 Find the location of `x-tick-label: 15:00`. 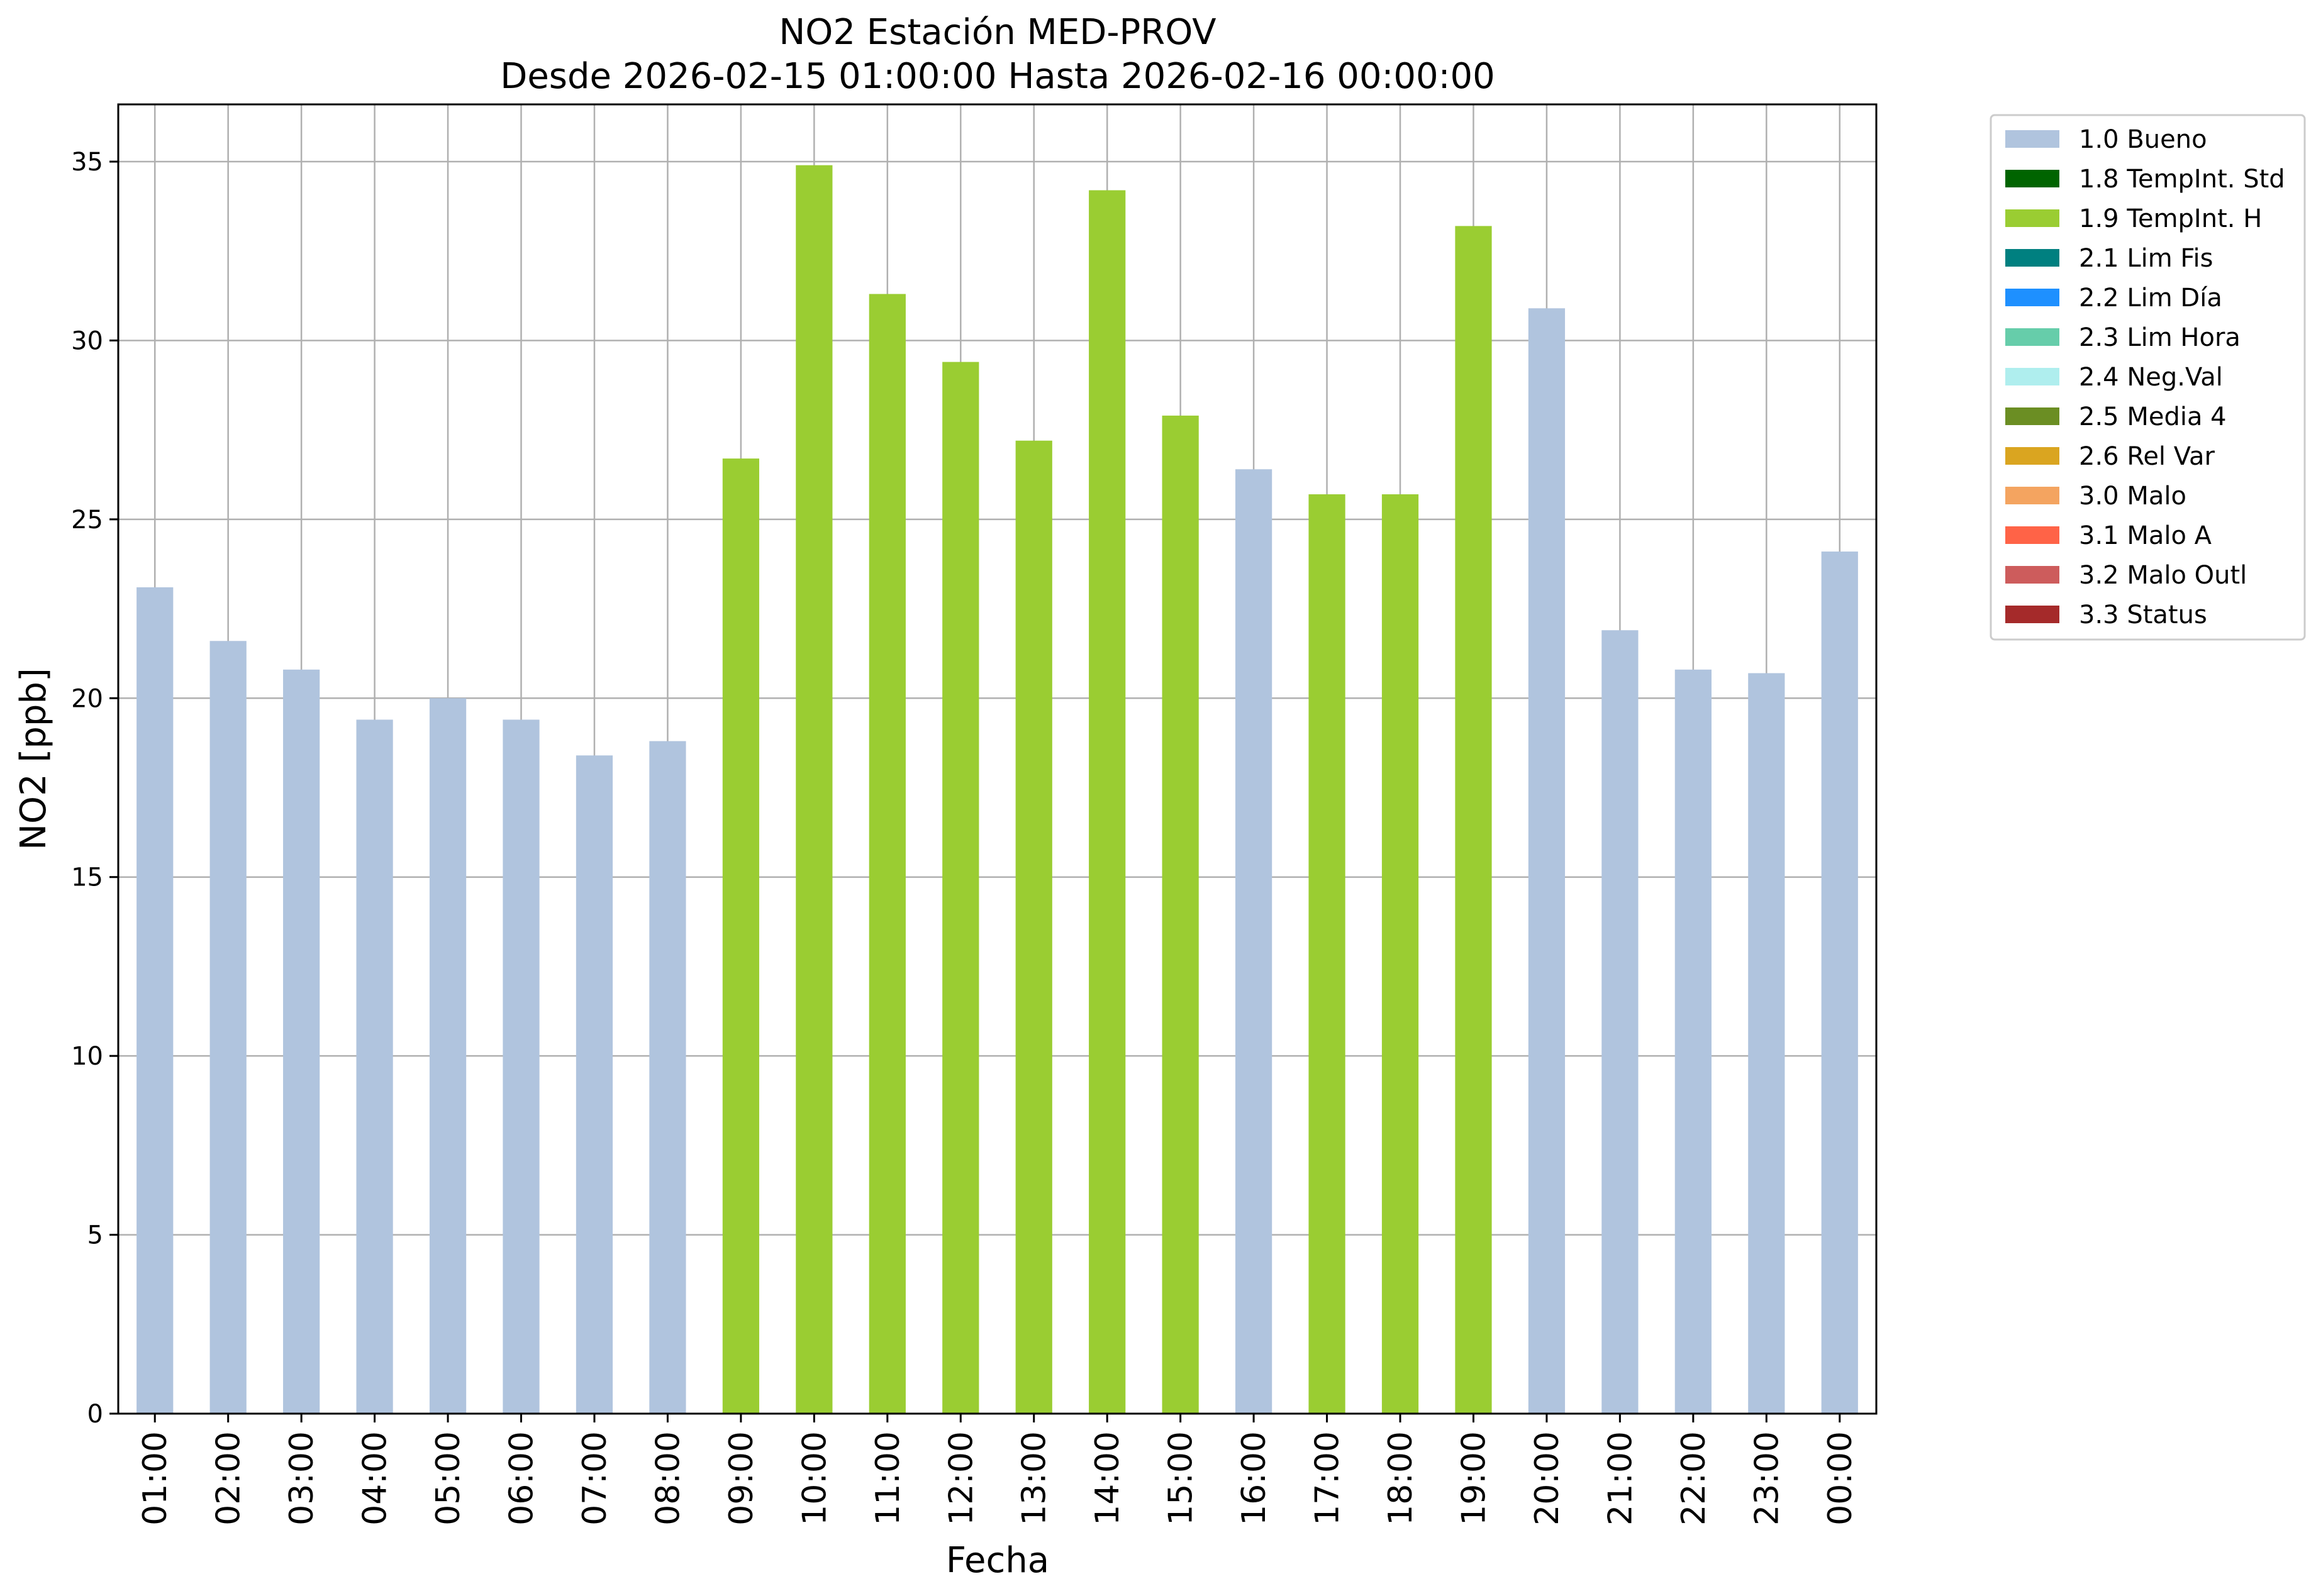

x-tick-label: 15:00 is located at coordinates (1181, 1479).